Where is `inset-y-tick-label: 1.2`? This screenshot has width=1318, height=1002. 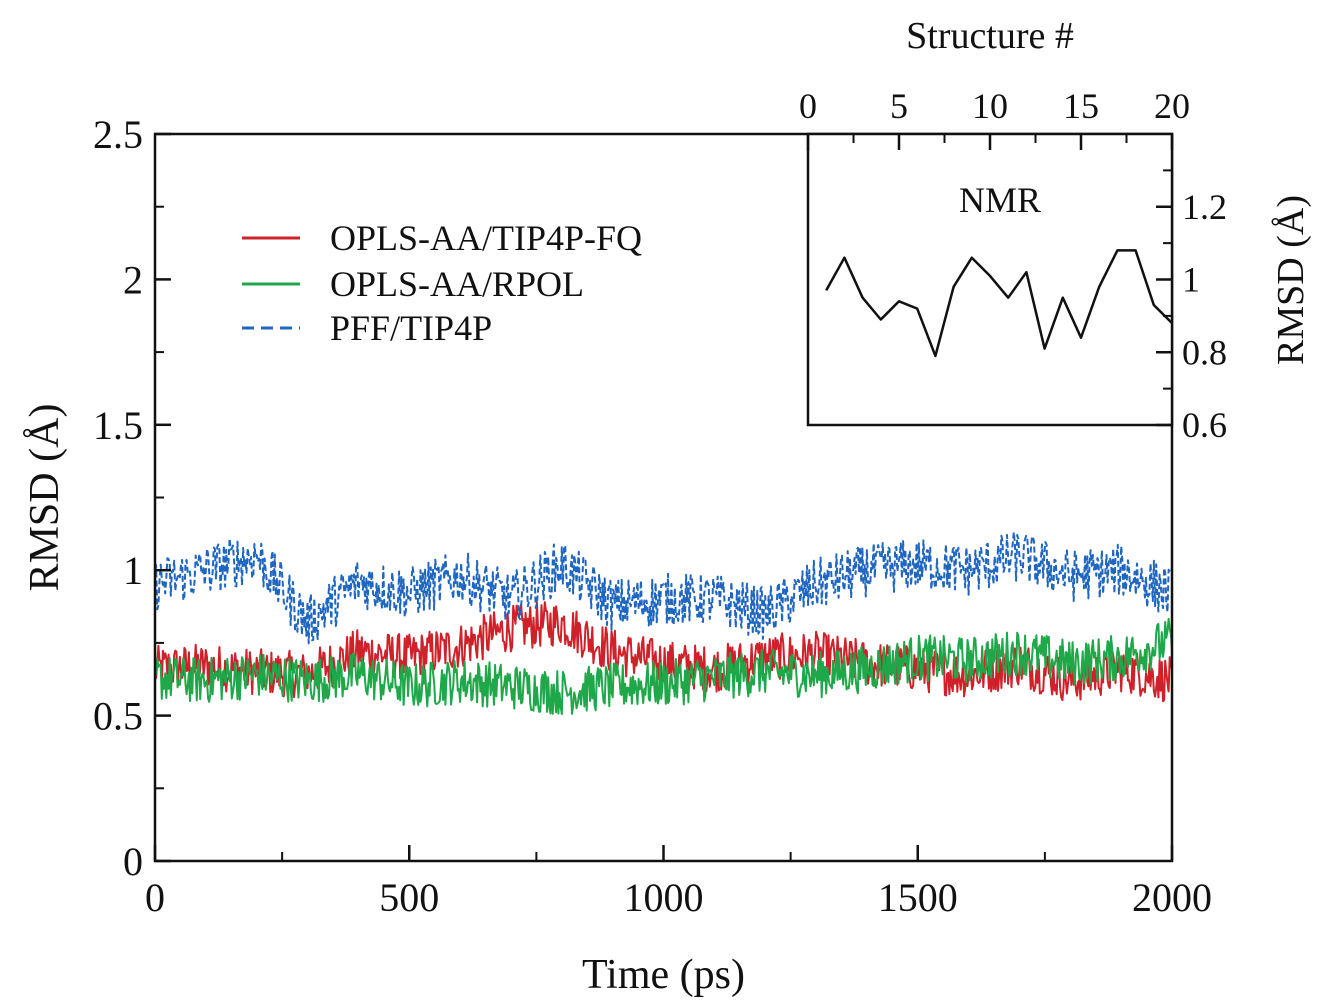 inset-y-tick-label: 1.2 is located at coordinates (1204, 207).